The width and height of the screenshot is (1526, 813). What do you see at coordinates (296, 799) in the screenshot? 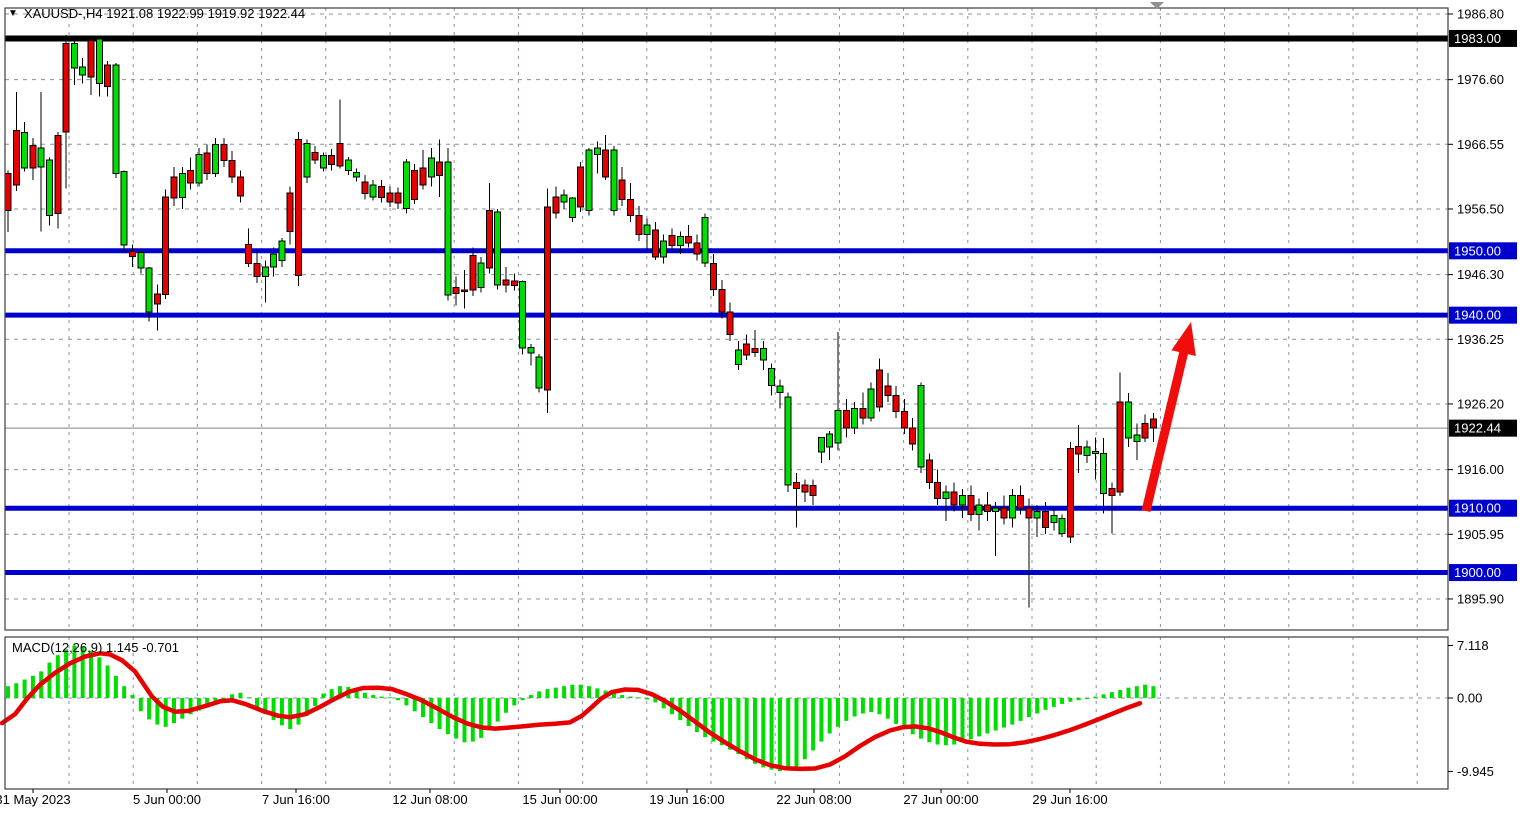
I see `time-axis-label: 7 Jun 16:00` at bounding box center [296, 799].